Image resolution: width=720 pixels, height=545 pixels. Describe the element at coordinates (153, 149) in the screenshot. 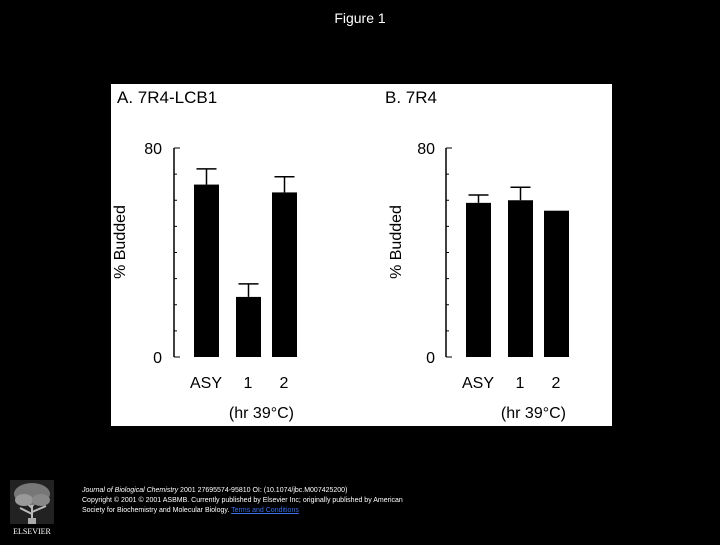

I see `y-tick-label-top-0: 80` at that location.